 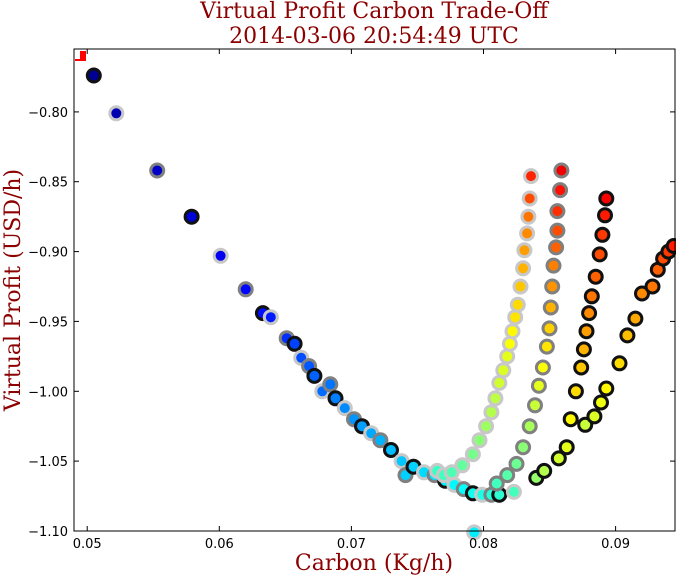 I want to click on x-tick-label: 0.07, so click(x=351, y=544).